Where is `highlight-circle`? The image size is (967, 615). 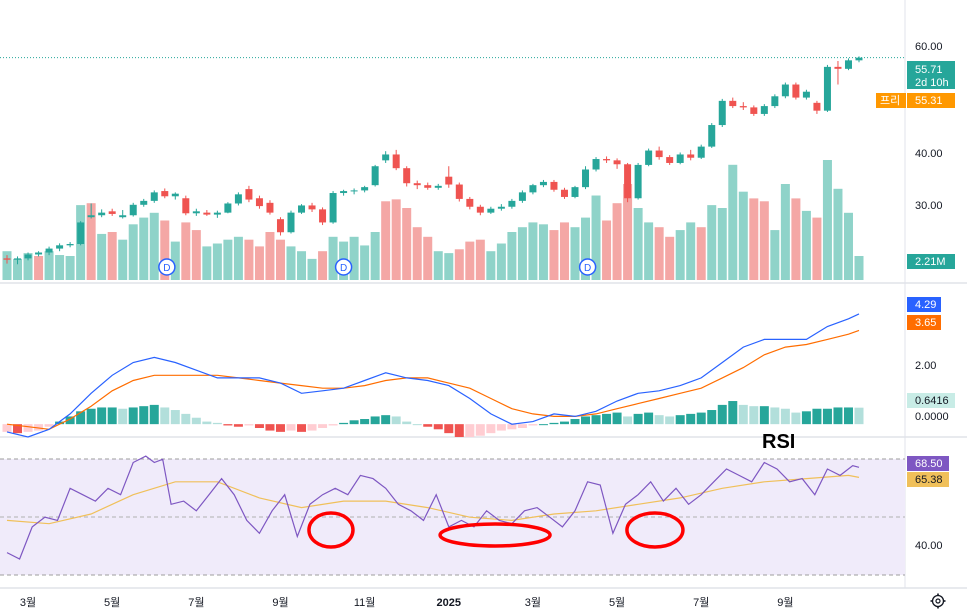 highlight-circle is located at coordinates (331, 530).